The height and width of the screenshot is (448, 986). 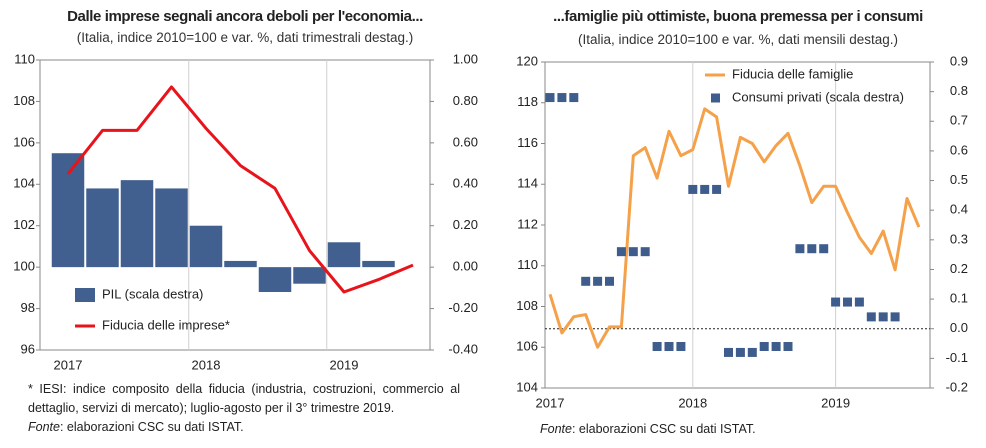 I want to click on y-tick-label: 112, so click(x=527, y=223).